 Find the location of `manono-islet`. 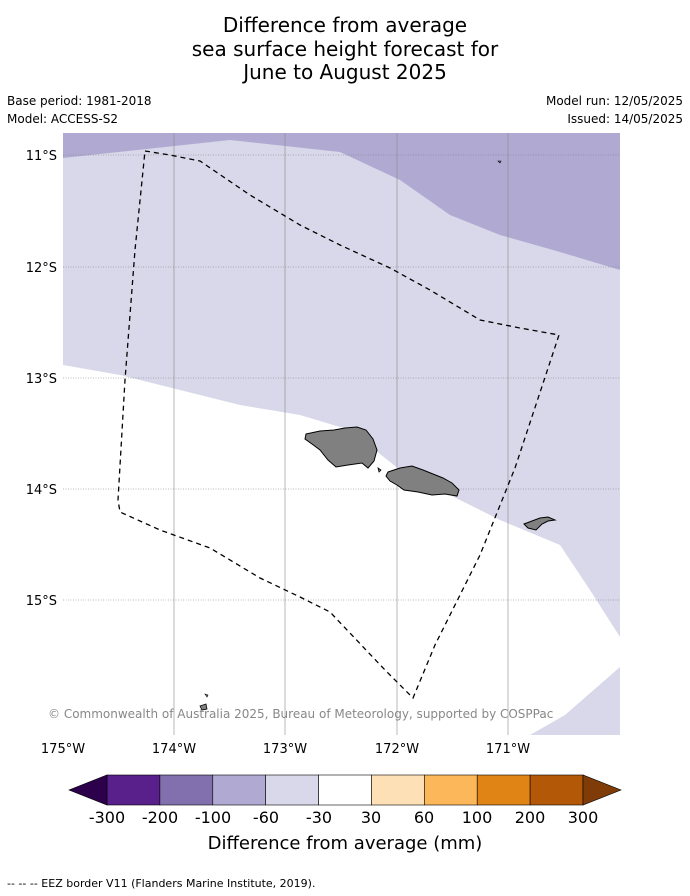

manono-islet is located at coordinates (379, 470).